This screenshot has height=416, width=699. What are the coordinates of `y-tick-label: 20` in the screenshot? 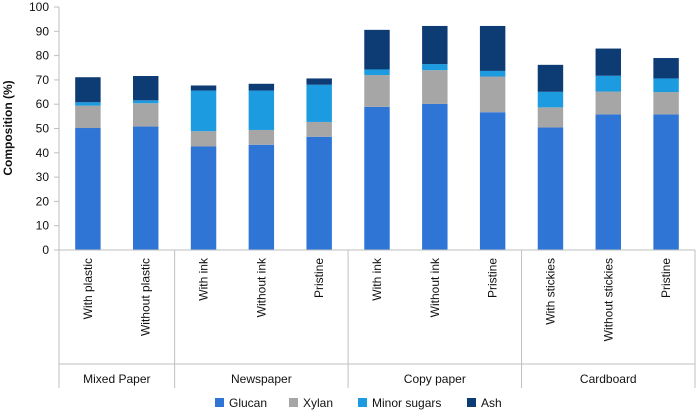 It's located at (43, 201).